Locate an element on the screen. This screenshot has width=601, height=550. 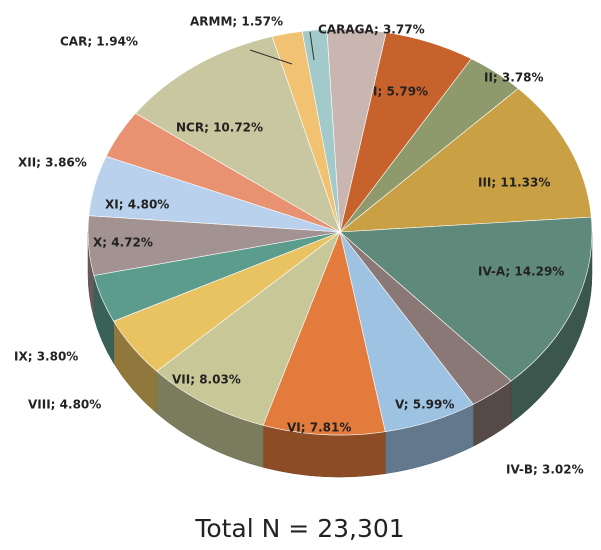
data-label: CARAGA; 3.77% is located at coordinates (371, 30).